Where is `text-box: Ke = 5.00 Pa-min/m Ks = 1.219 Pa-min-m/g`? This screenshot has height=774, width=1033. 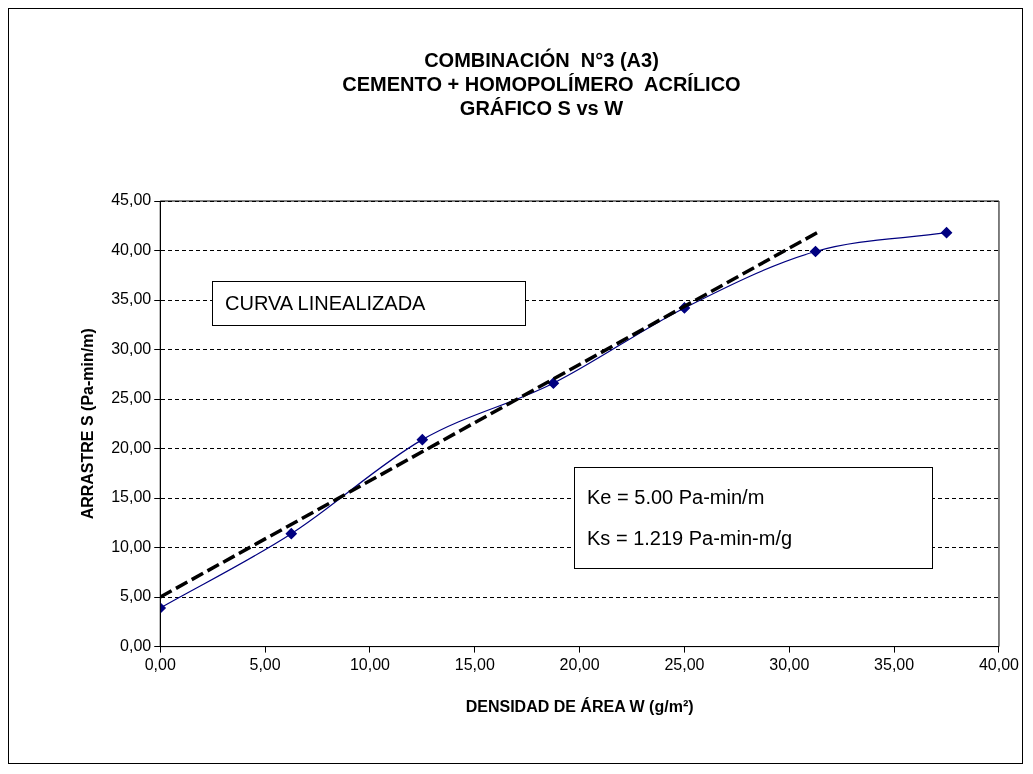
text-box: Ke = 5.00 Pa-min/m Ks = 1.219 Pa-min-m/g is located at coordinates (753, 518).